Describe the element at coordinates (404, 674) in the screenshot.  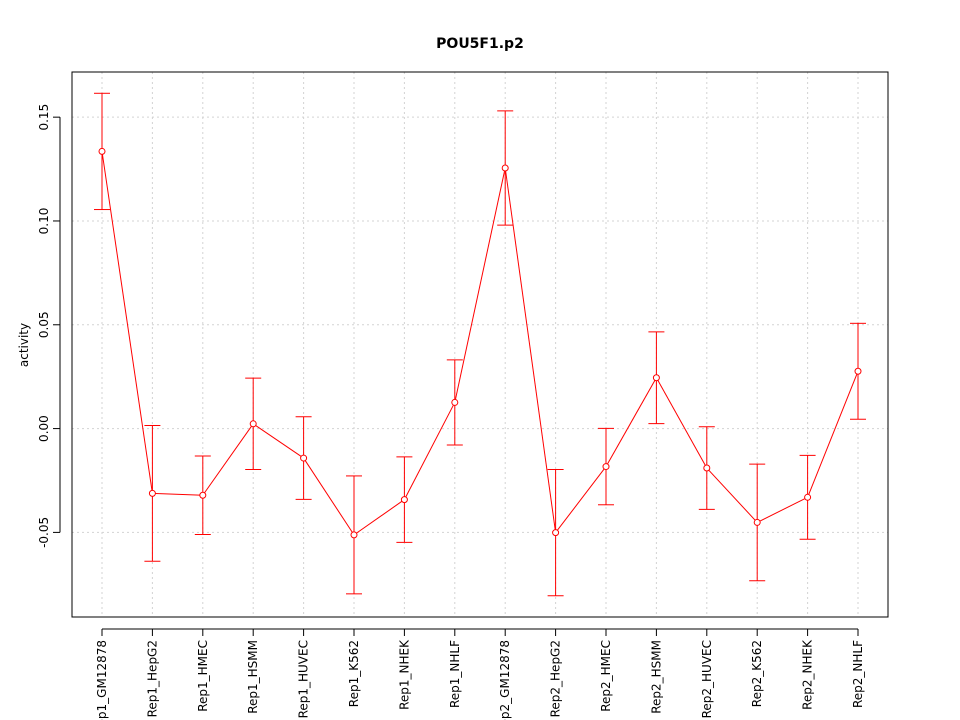
I see `x-tick-label: Rep1_NHEK` at that location.